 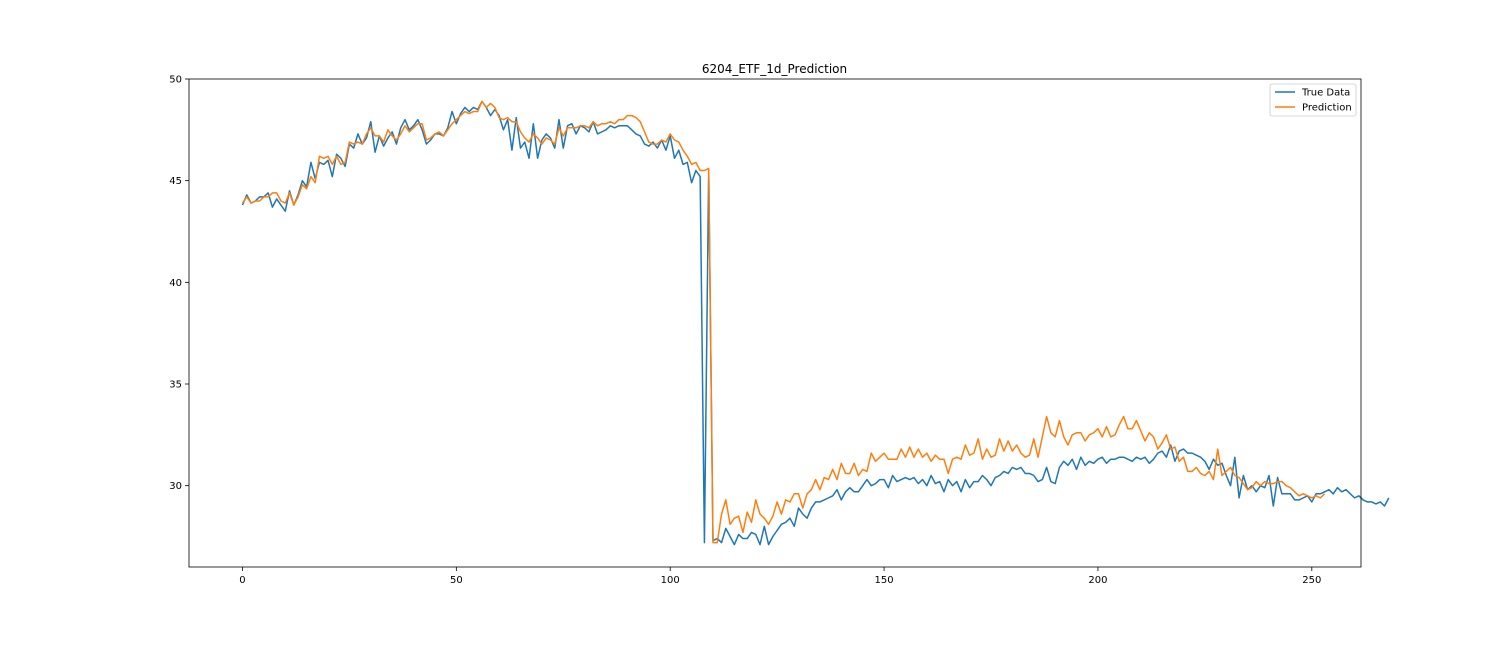 I want to click on legend: True Data Prediction, so click(x=1313, y=100).